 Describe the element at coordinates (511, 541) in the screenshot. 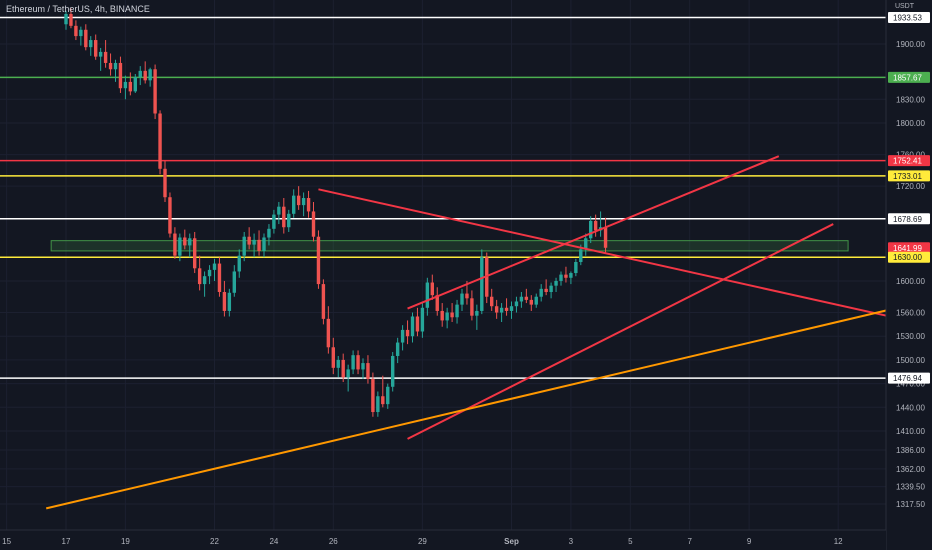

I see `x-tick-label: Sep` at that location.